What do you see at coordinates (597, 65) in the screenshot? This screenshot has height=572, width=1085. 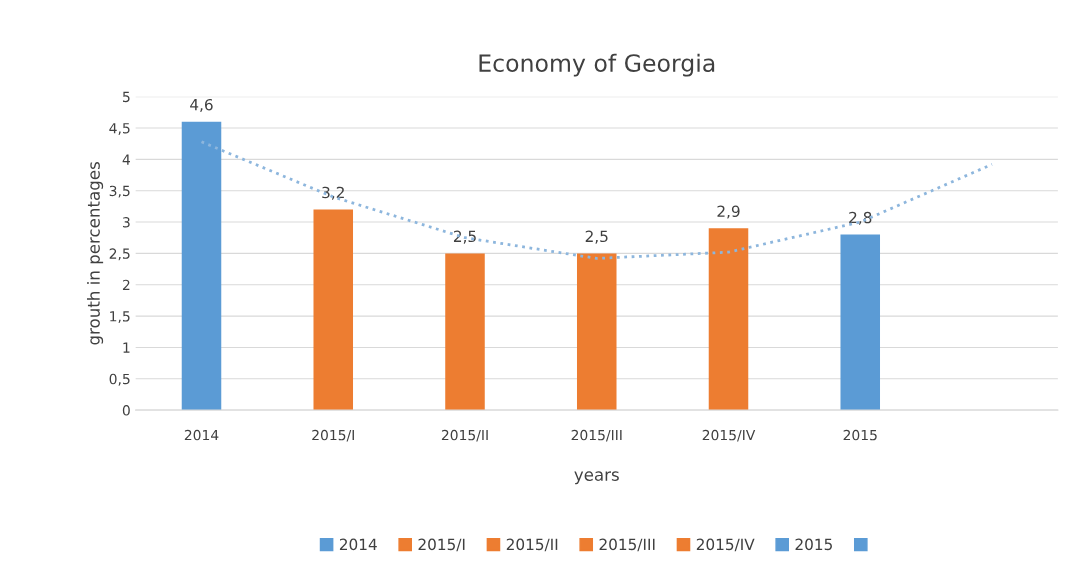 I see `chart-title: Economy of Georgia` at bounding box center [597, 65].